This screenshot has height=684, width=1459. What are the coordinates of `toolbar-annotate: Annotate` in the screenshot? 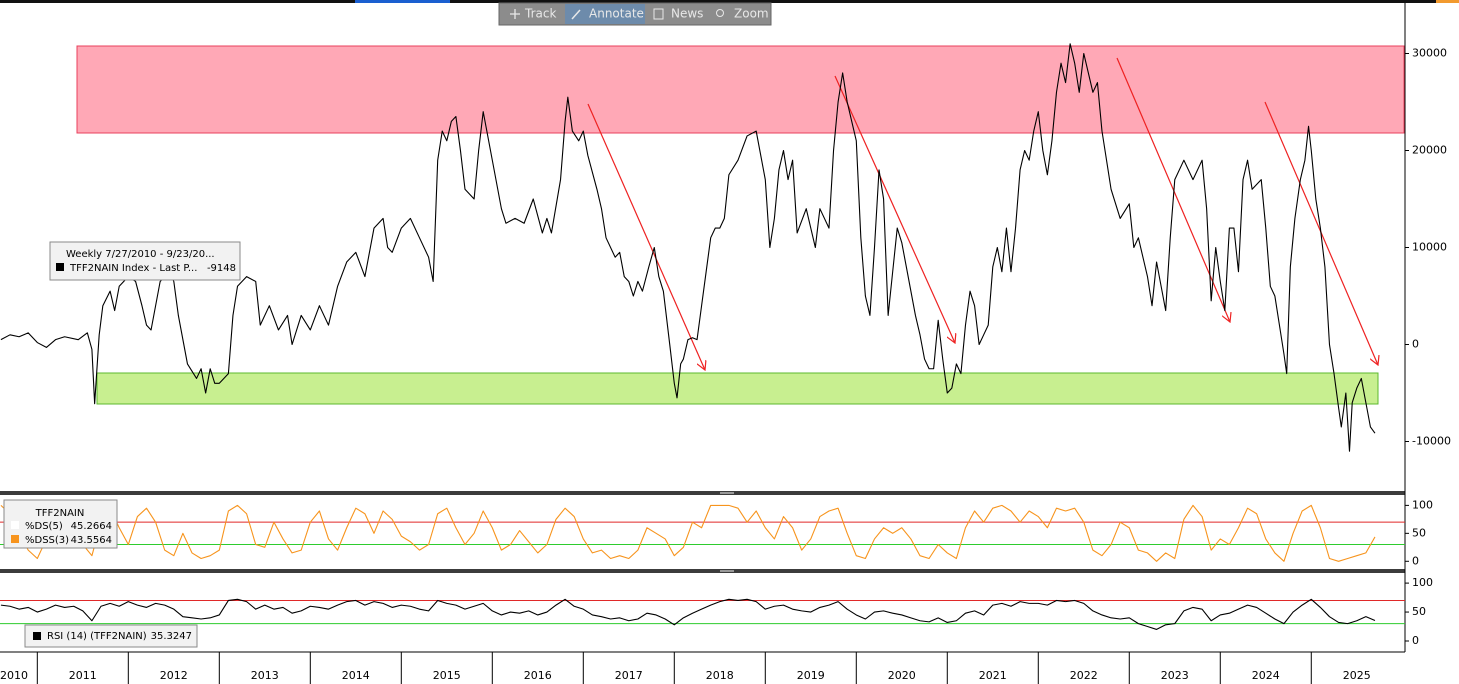 It's located at (607, 14).